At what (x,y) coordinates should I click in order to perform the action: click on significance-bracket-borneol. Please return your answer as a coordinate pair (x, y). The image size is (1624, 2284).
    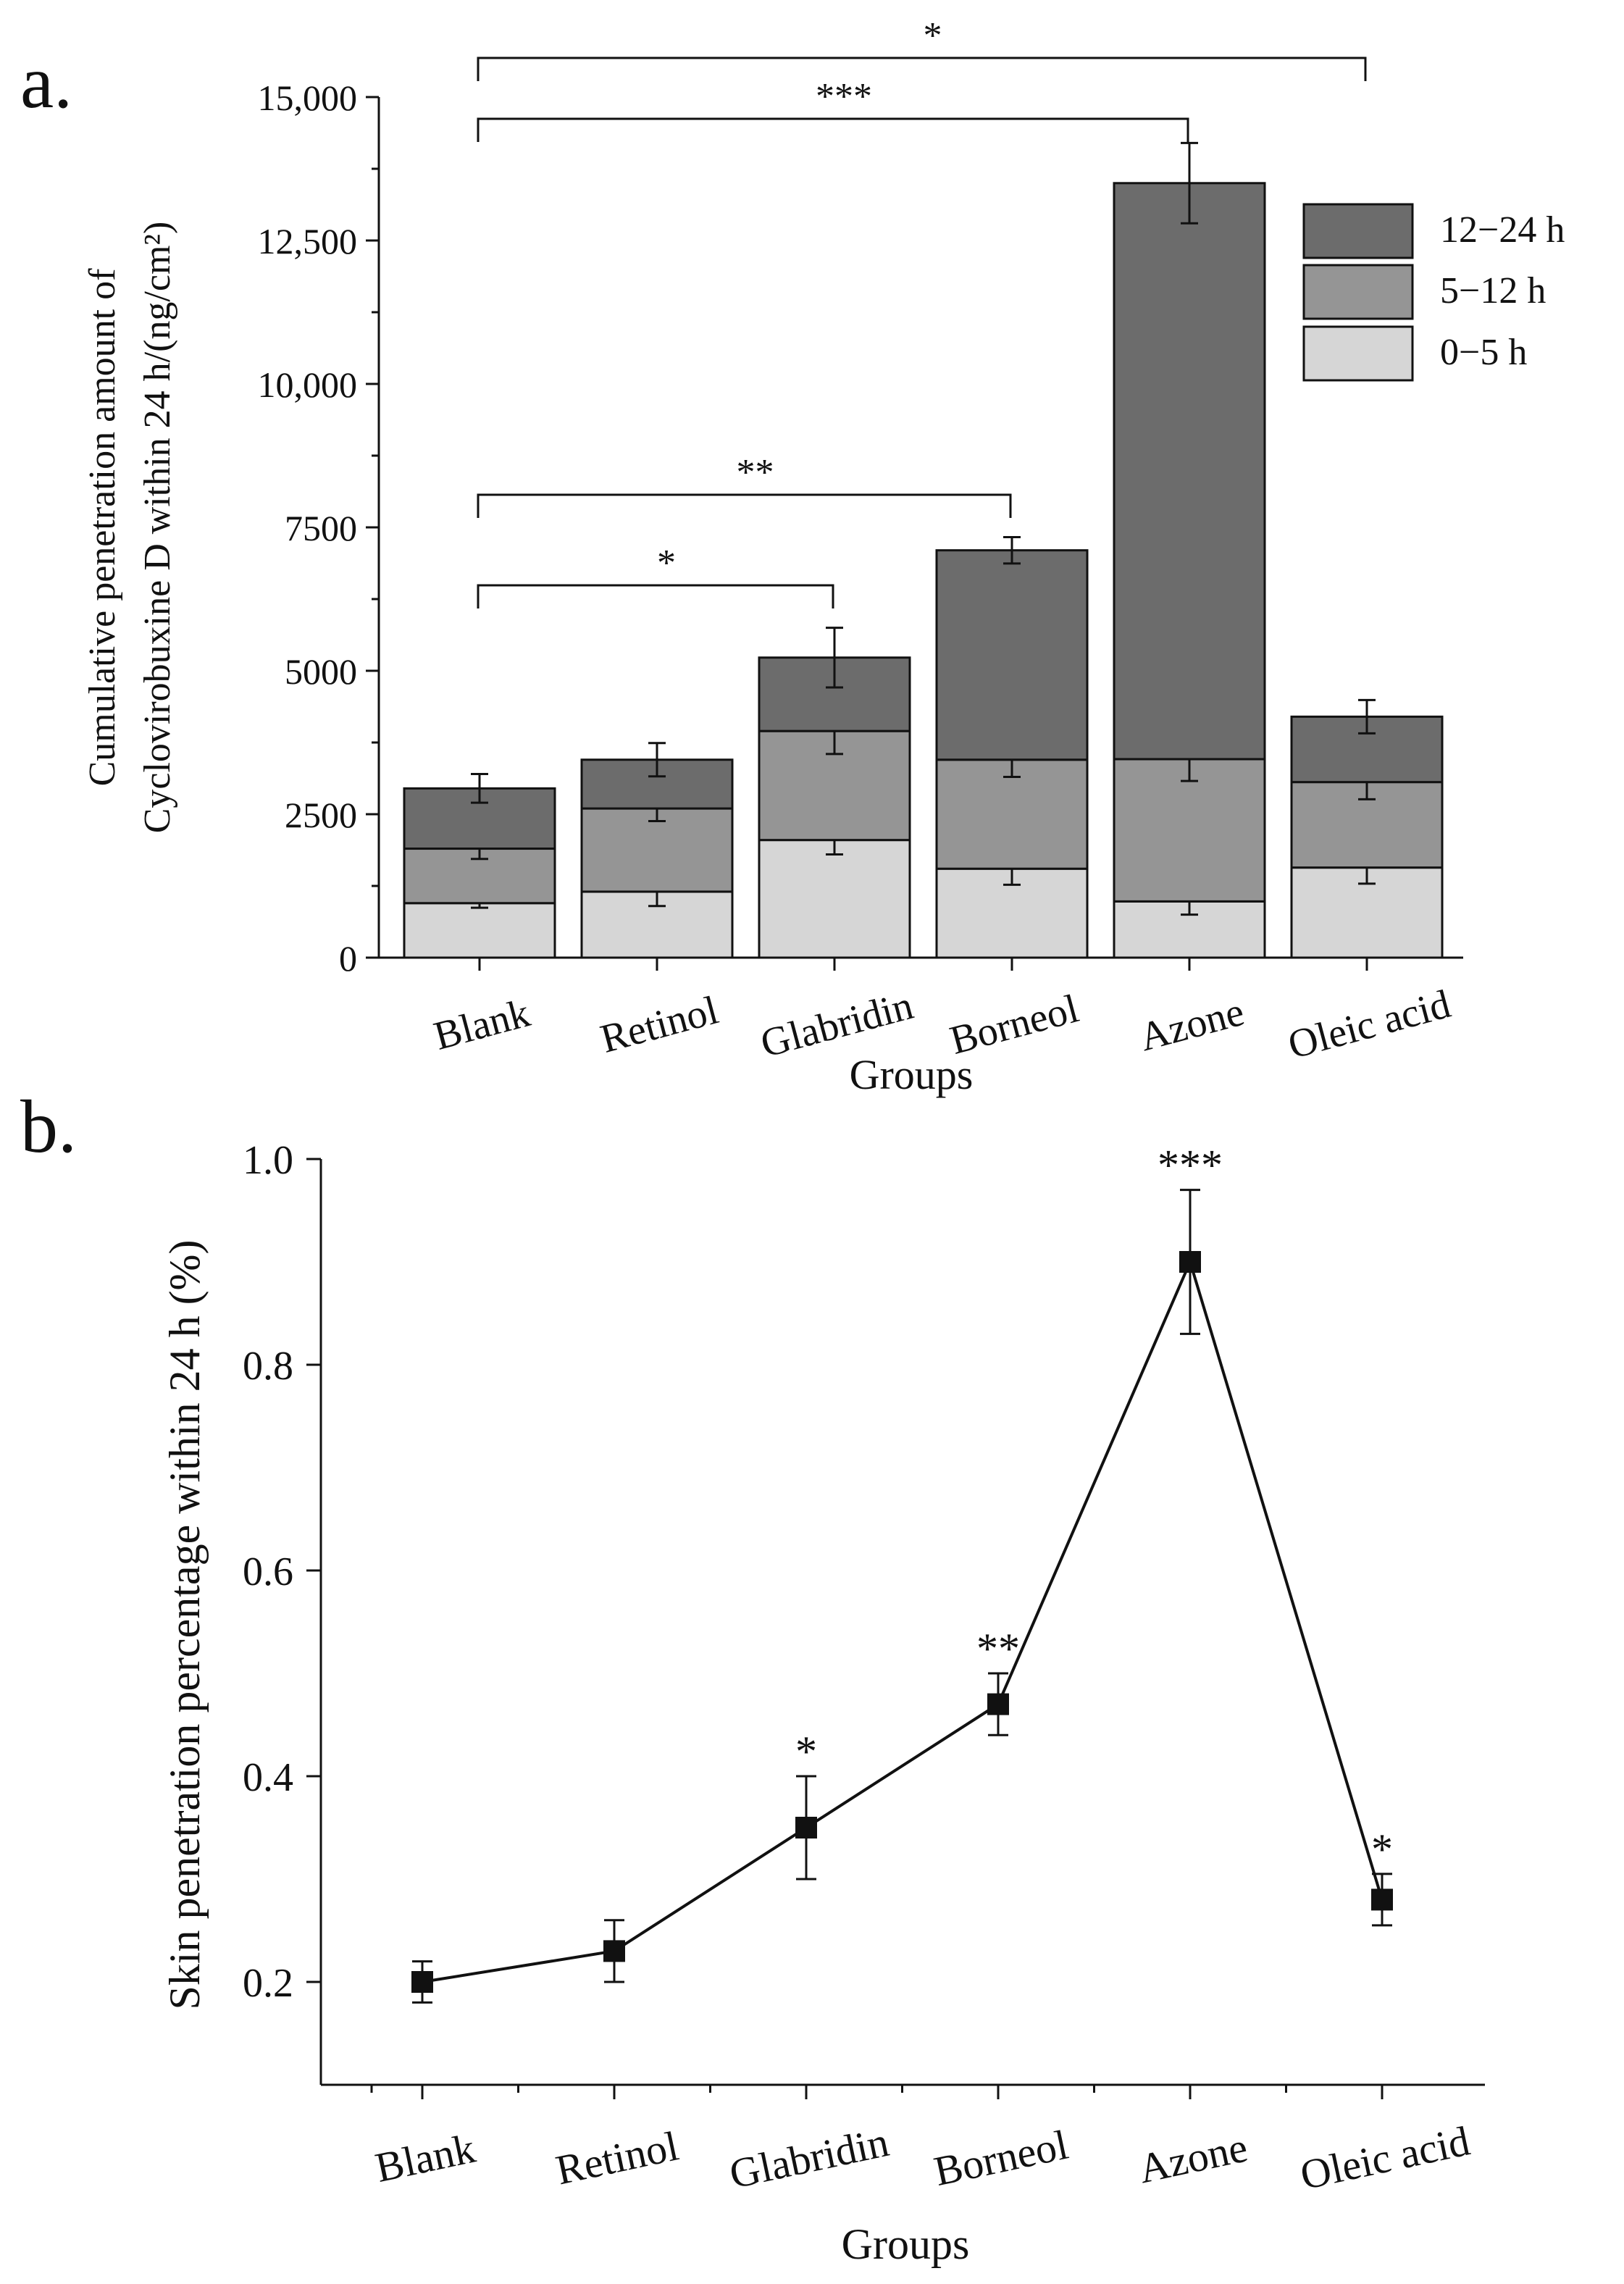
    Looking at the image, I should click on (744, 506).